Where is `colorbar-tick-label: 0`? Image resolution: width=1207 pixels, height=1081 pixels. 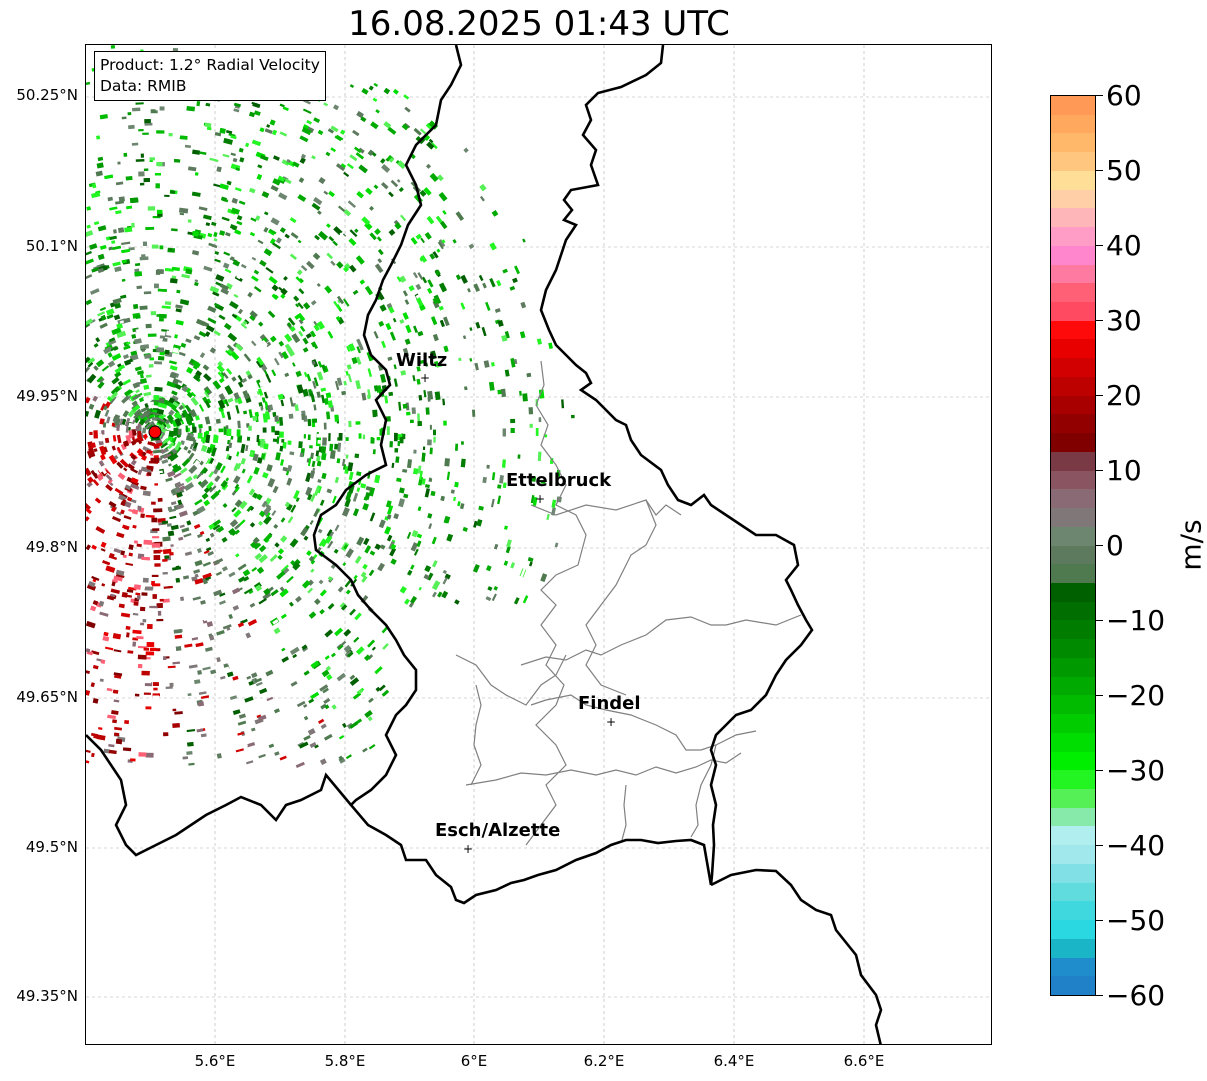
colorbar-tick-label: 0 is located at coordinates (1115, 545).